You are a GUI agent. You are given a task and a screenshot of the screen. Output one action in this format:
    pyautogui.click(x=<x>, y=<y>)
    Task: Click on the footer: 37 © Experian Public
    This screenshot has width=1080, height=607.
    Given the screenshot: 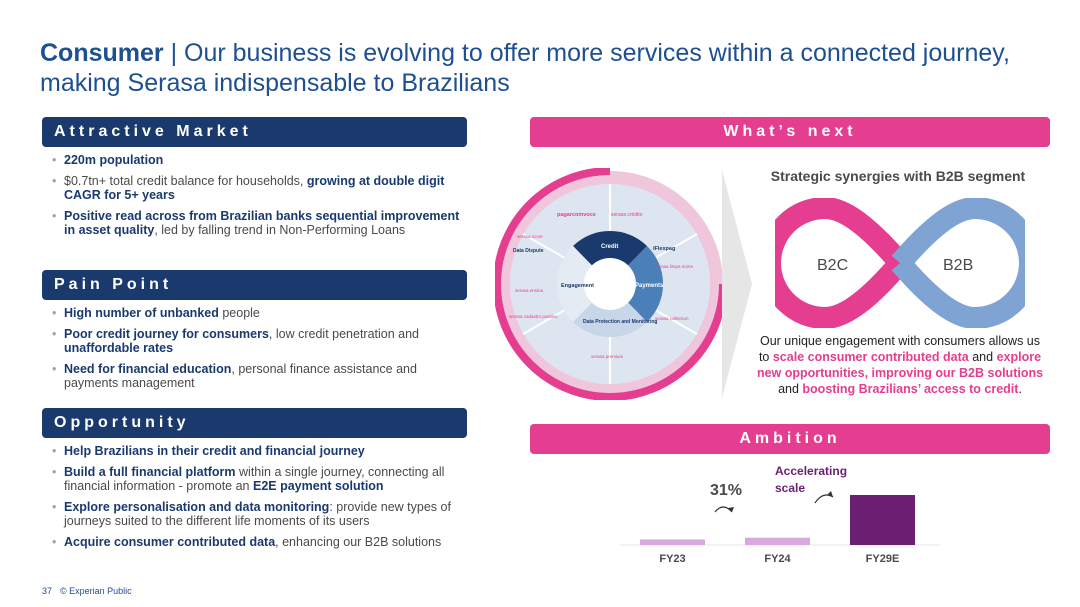 What is the action you would take?
    pyautogui.click(x=91, y=591)
    